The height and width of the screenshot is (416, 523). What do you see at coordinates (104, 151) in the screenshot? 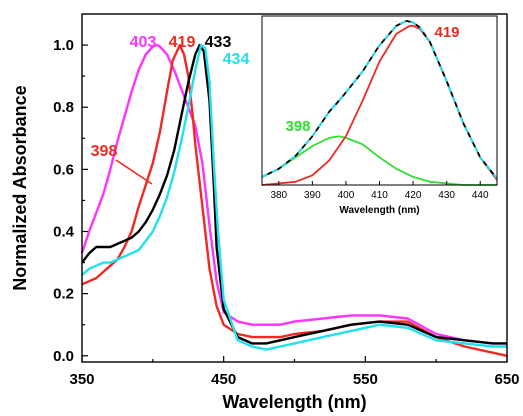
I see `peak-label-398: 398` at bounding box center [104, 151].